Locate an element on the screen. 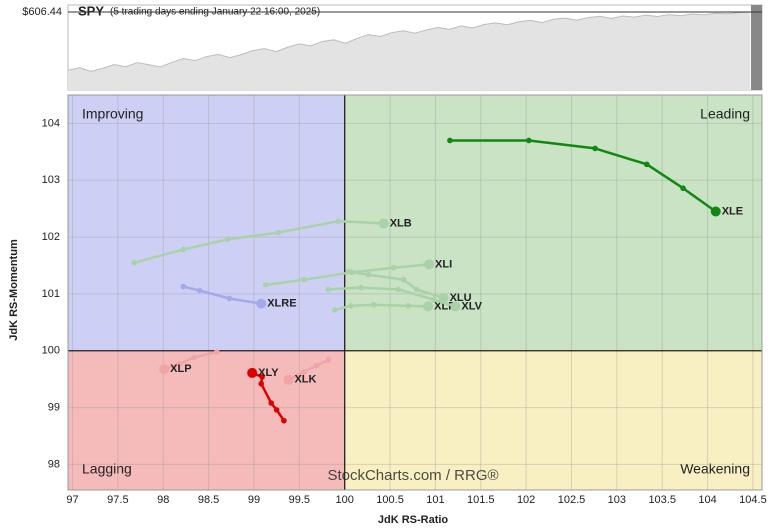  y-tick-label: 102 is located at coordinates (51, 237).